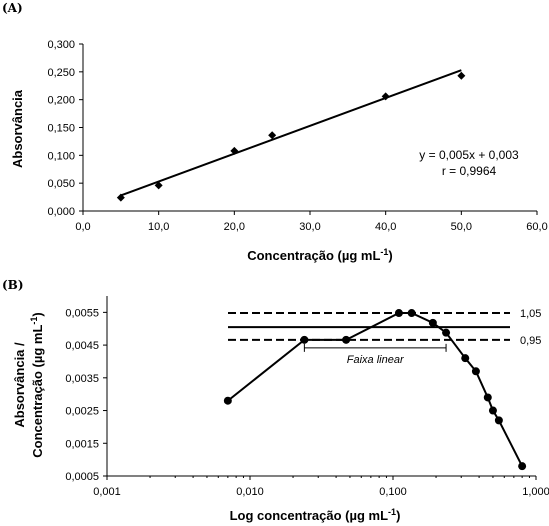 The image size is (549, 526). What do you see at coordinates (82, 412) in the screenshot?
I see `panel-b-y-tick-label: 0,0025` at bounding box center [82, 412].